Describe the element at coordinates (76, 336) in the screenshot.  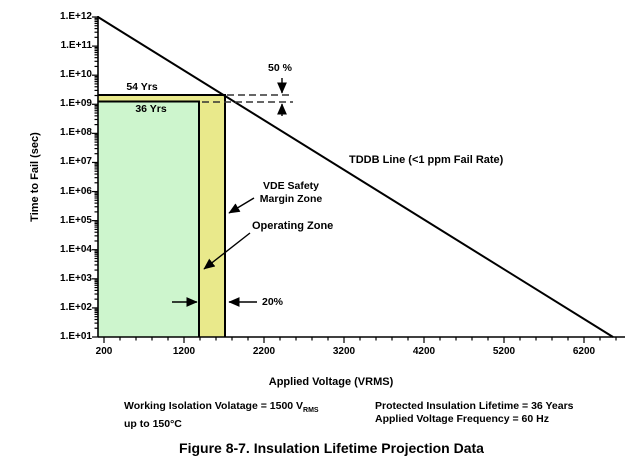
I see `y-tick-label: 1.E+01` at that location.